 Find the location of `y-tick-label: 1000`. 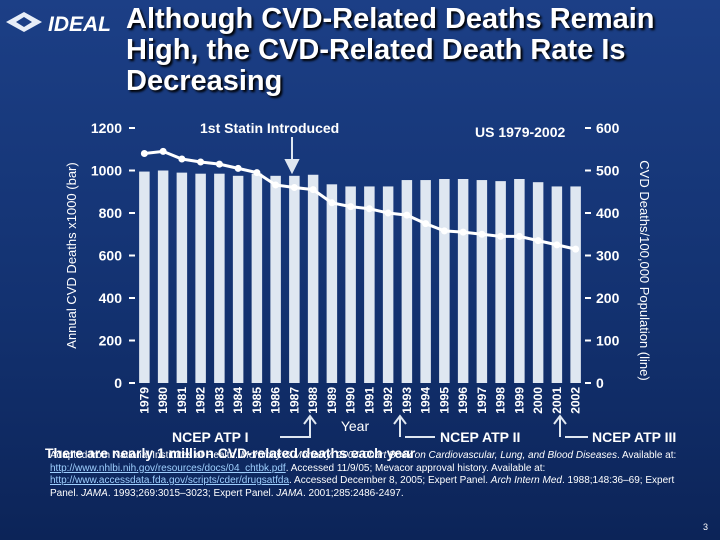

y-tick-label: 1000 is located at coordinates (106, 171).